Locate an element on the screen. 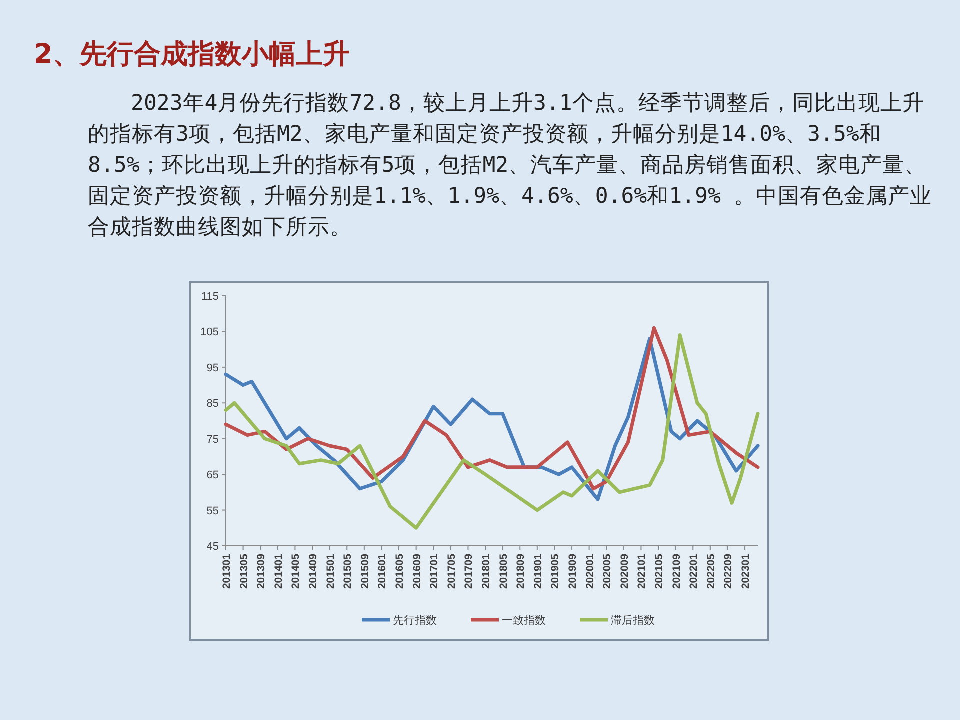 The image size is (960, 720). y-tick-label: 45 is located at coordinates (212, 547).